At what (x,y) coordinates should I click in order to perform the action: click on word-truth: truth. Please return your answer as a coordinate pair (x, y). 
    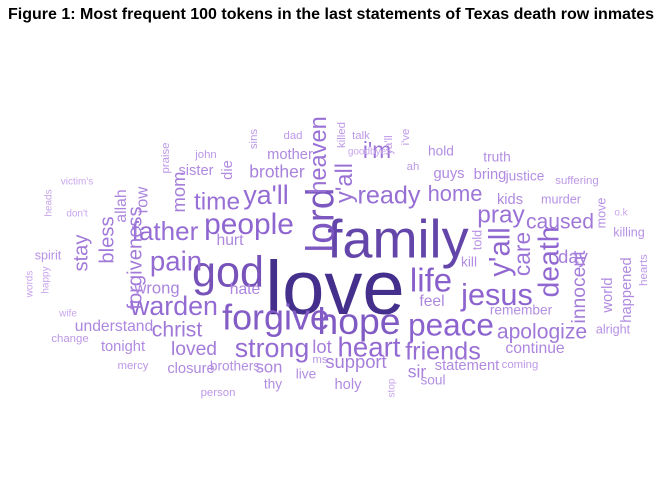
    Looking at the image, I should click on (496, 157).